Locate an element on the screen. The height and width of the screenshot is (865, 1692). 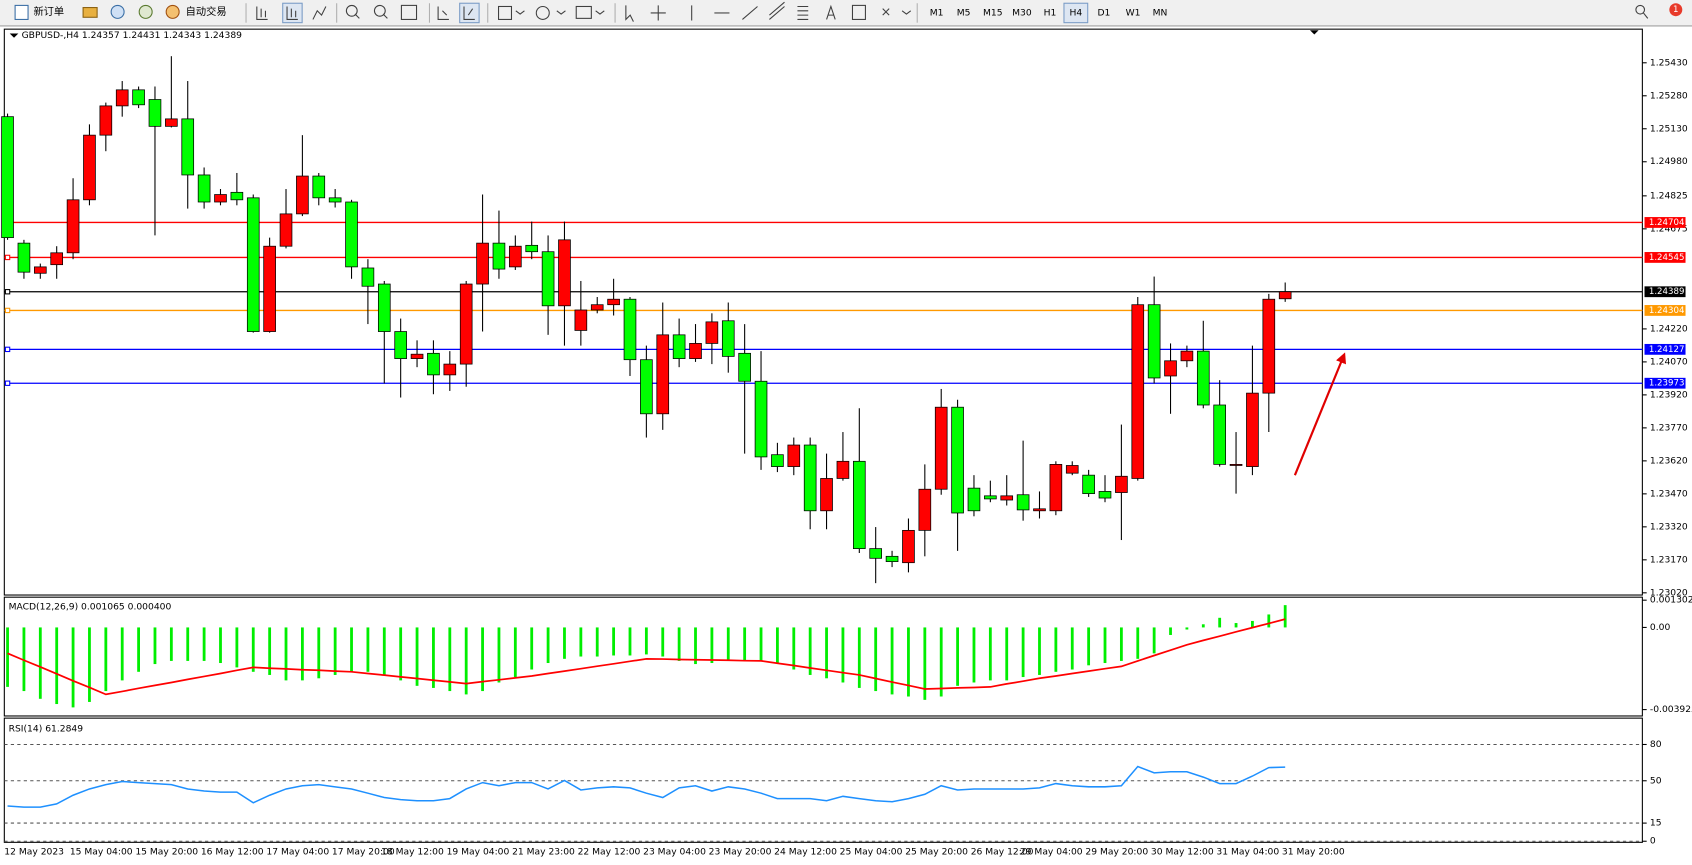
active-timeframe-bg is located at coordinates (1076, 13).